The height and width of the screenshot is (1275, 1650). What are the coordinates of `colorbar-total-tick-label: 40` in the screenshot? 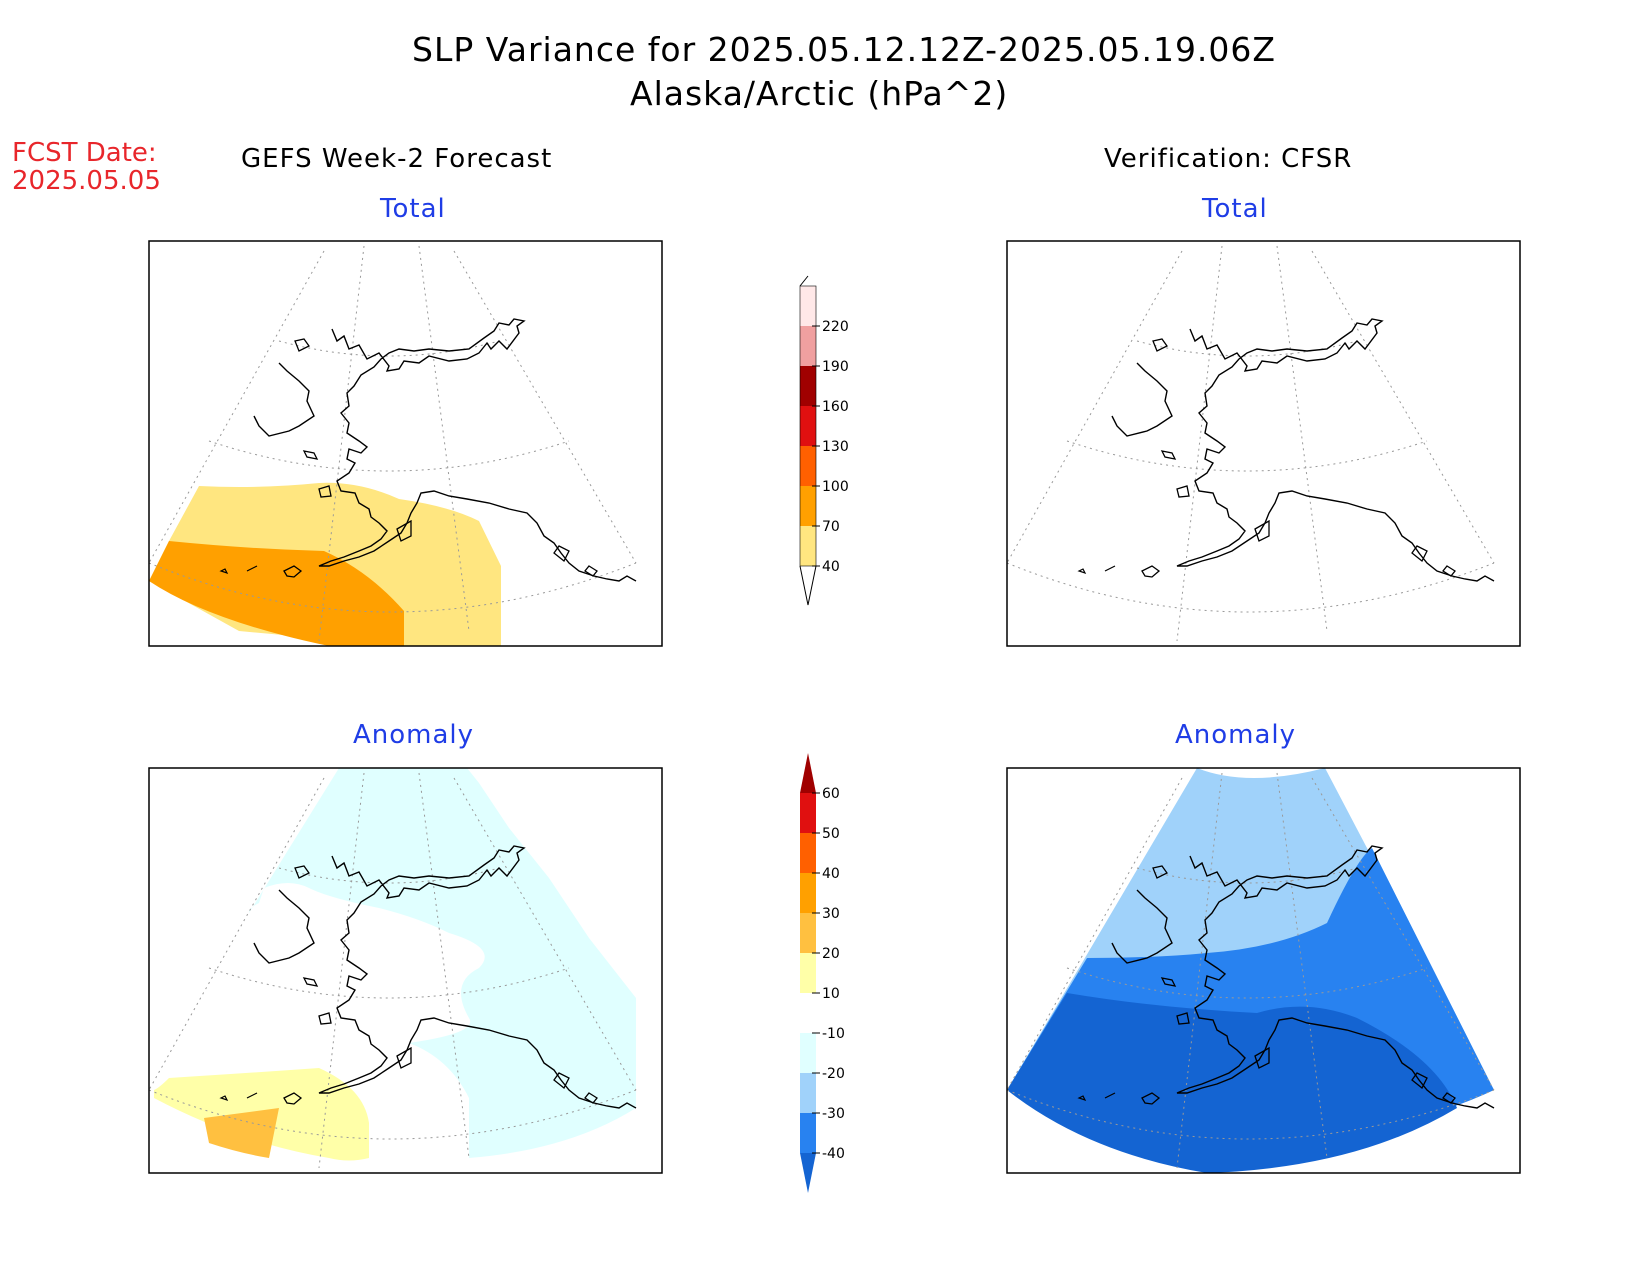 It's located at (831, 567).